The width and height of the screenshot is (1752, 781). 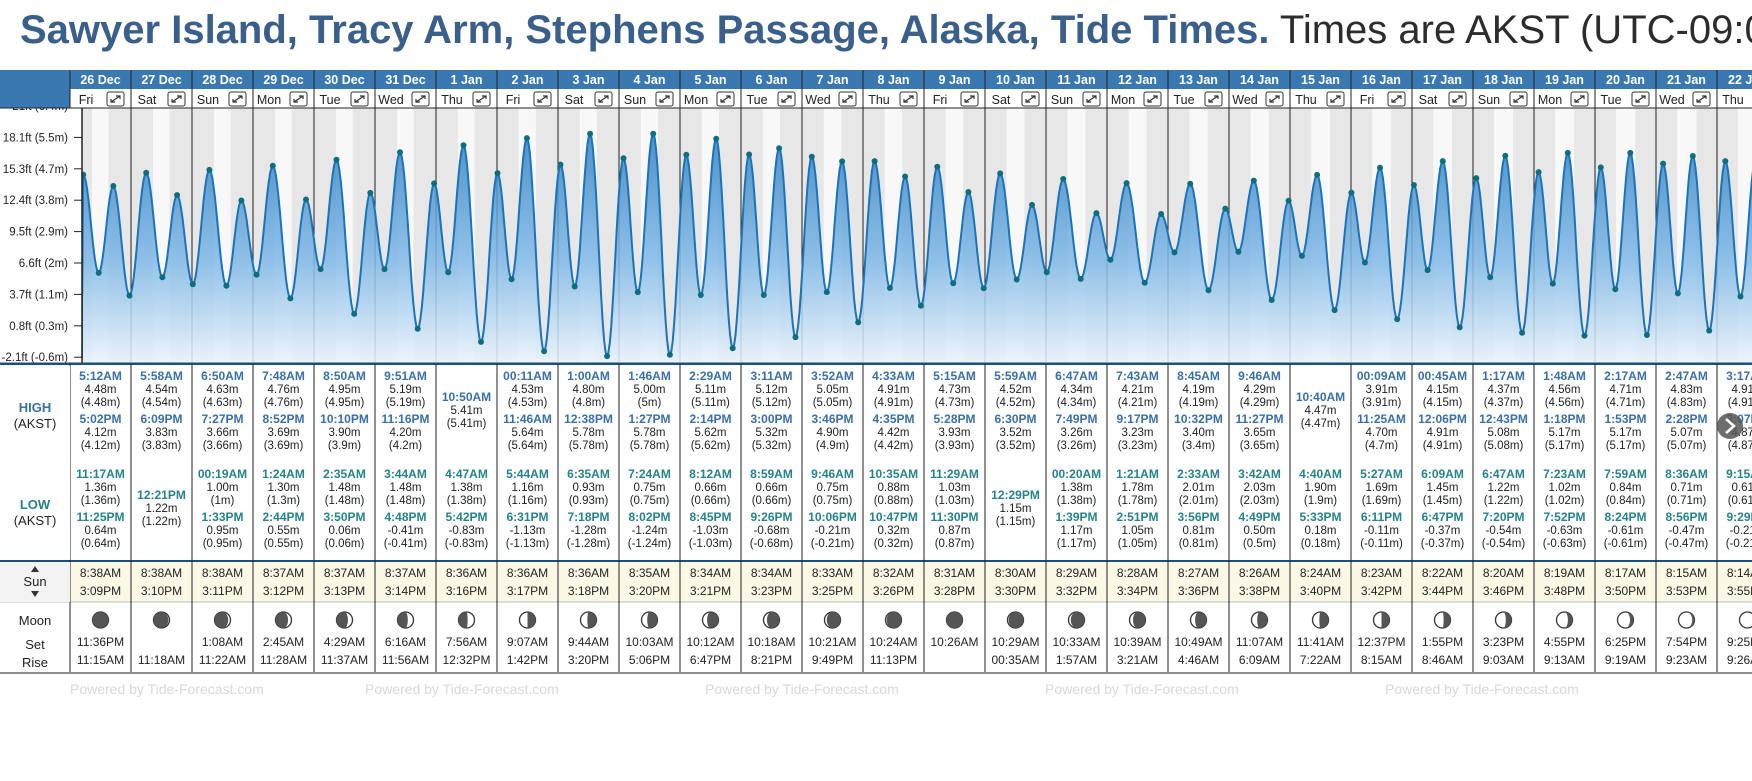 I want to click on low-tide-height: 1.48m, so click(x=406, y=488).